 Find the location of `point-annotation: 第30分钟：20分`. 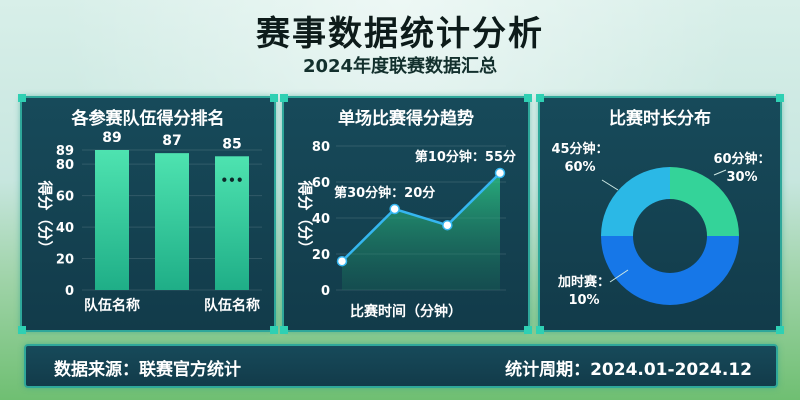

point-annotation: 第30分钟：20分 is located at coordinates (384, 193).